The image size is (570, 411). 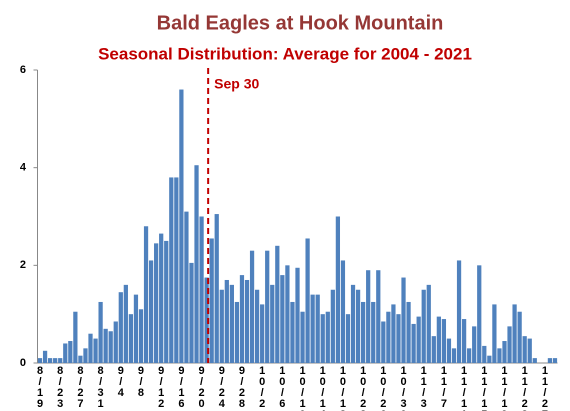 What do you see at coordinates (504, 388) in the screenshot?
I see `x-tick-label: 11/19` at bounding box center [504, 388].